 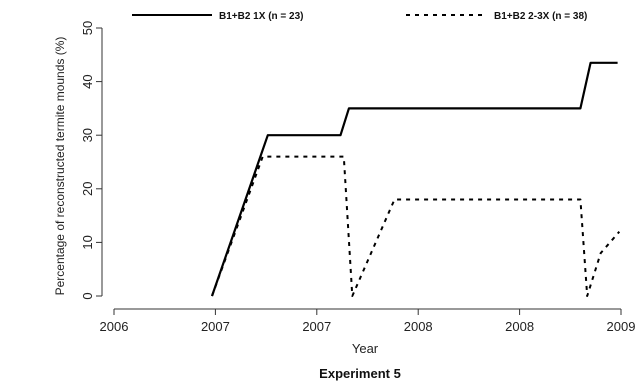 I want to click on y-tick-label: 10, so click(x=87, y=242).